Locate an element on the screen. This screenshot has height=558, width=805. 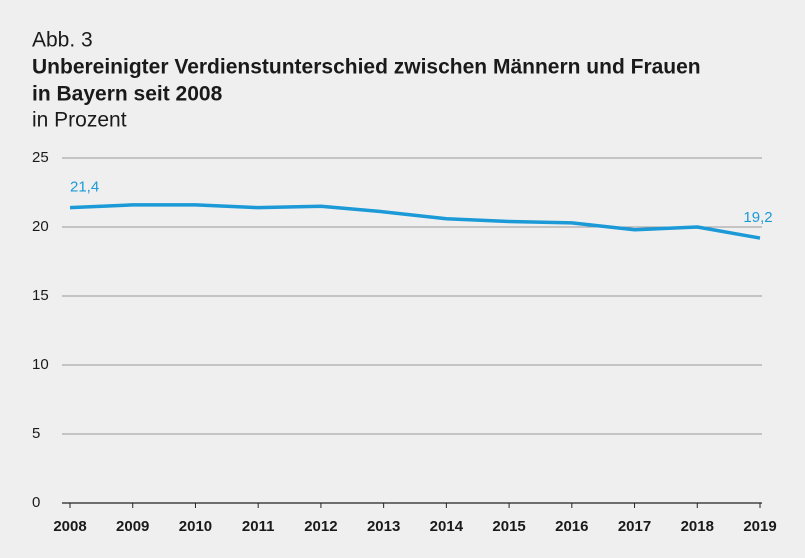
y-tick-label: 10 is located at coordinates (40, 364).